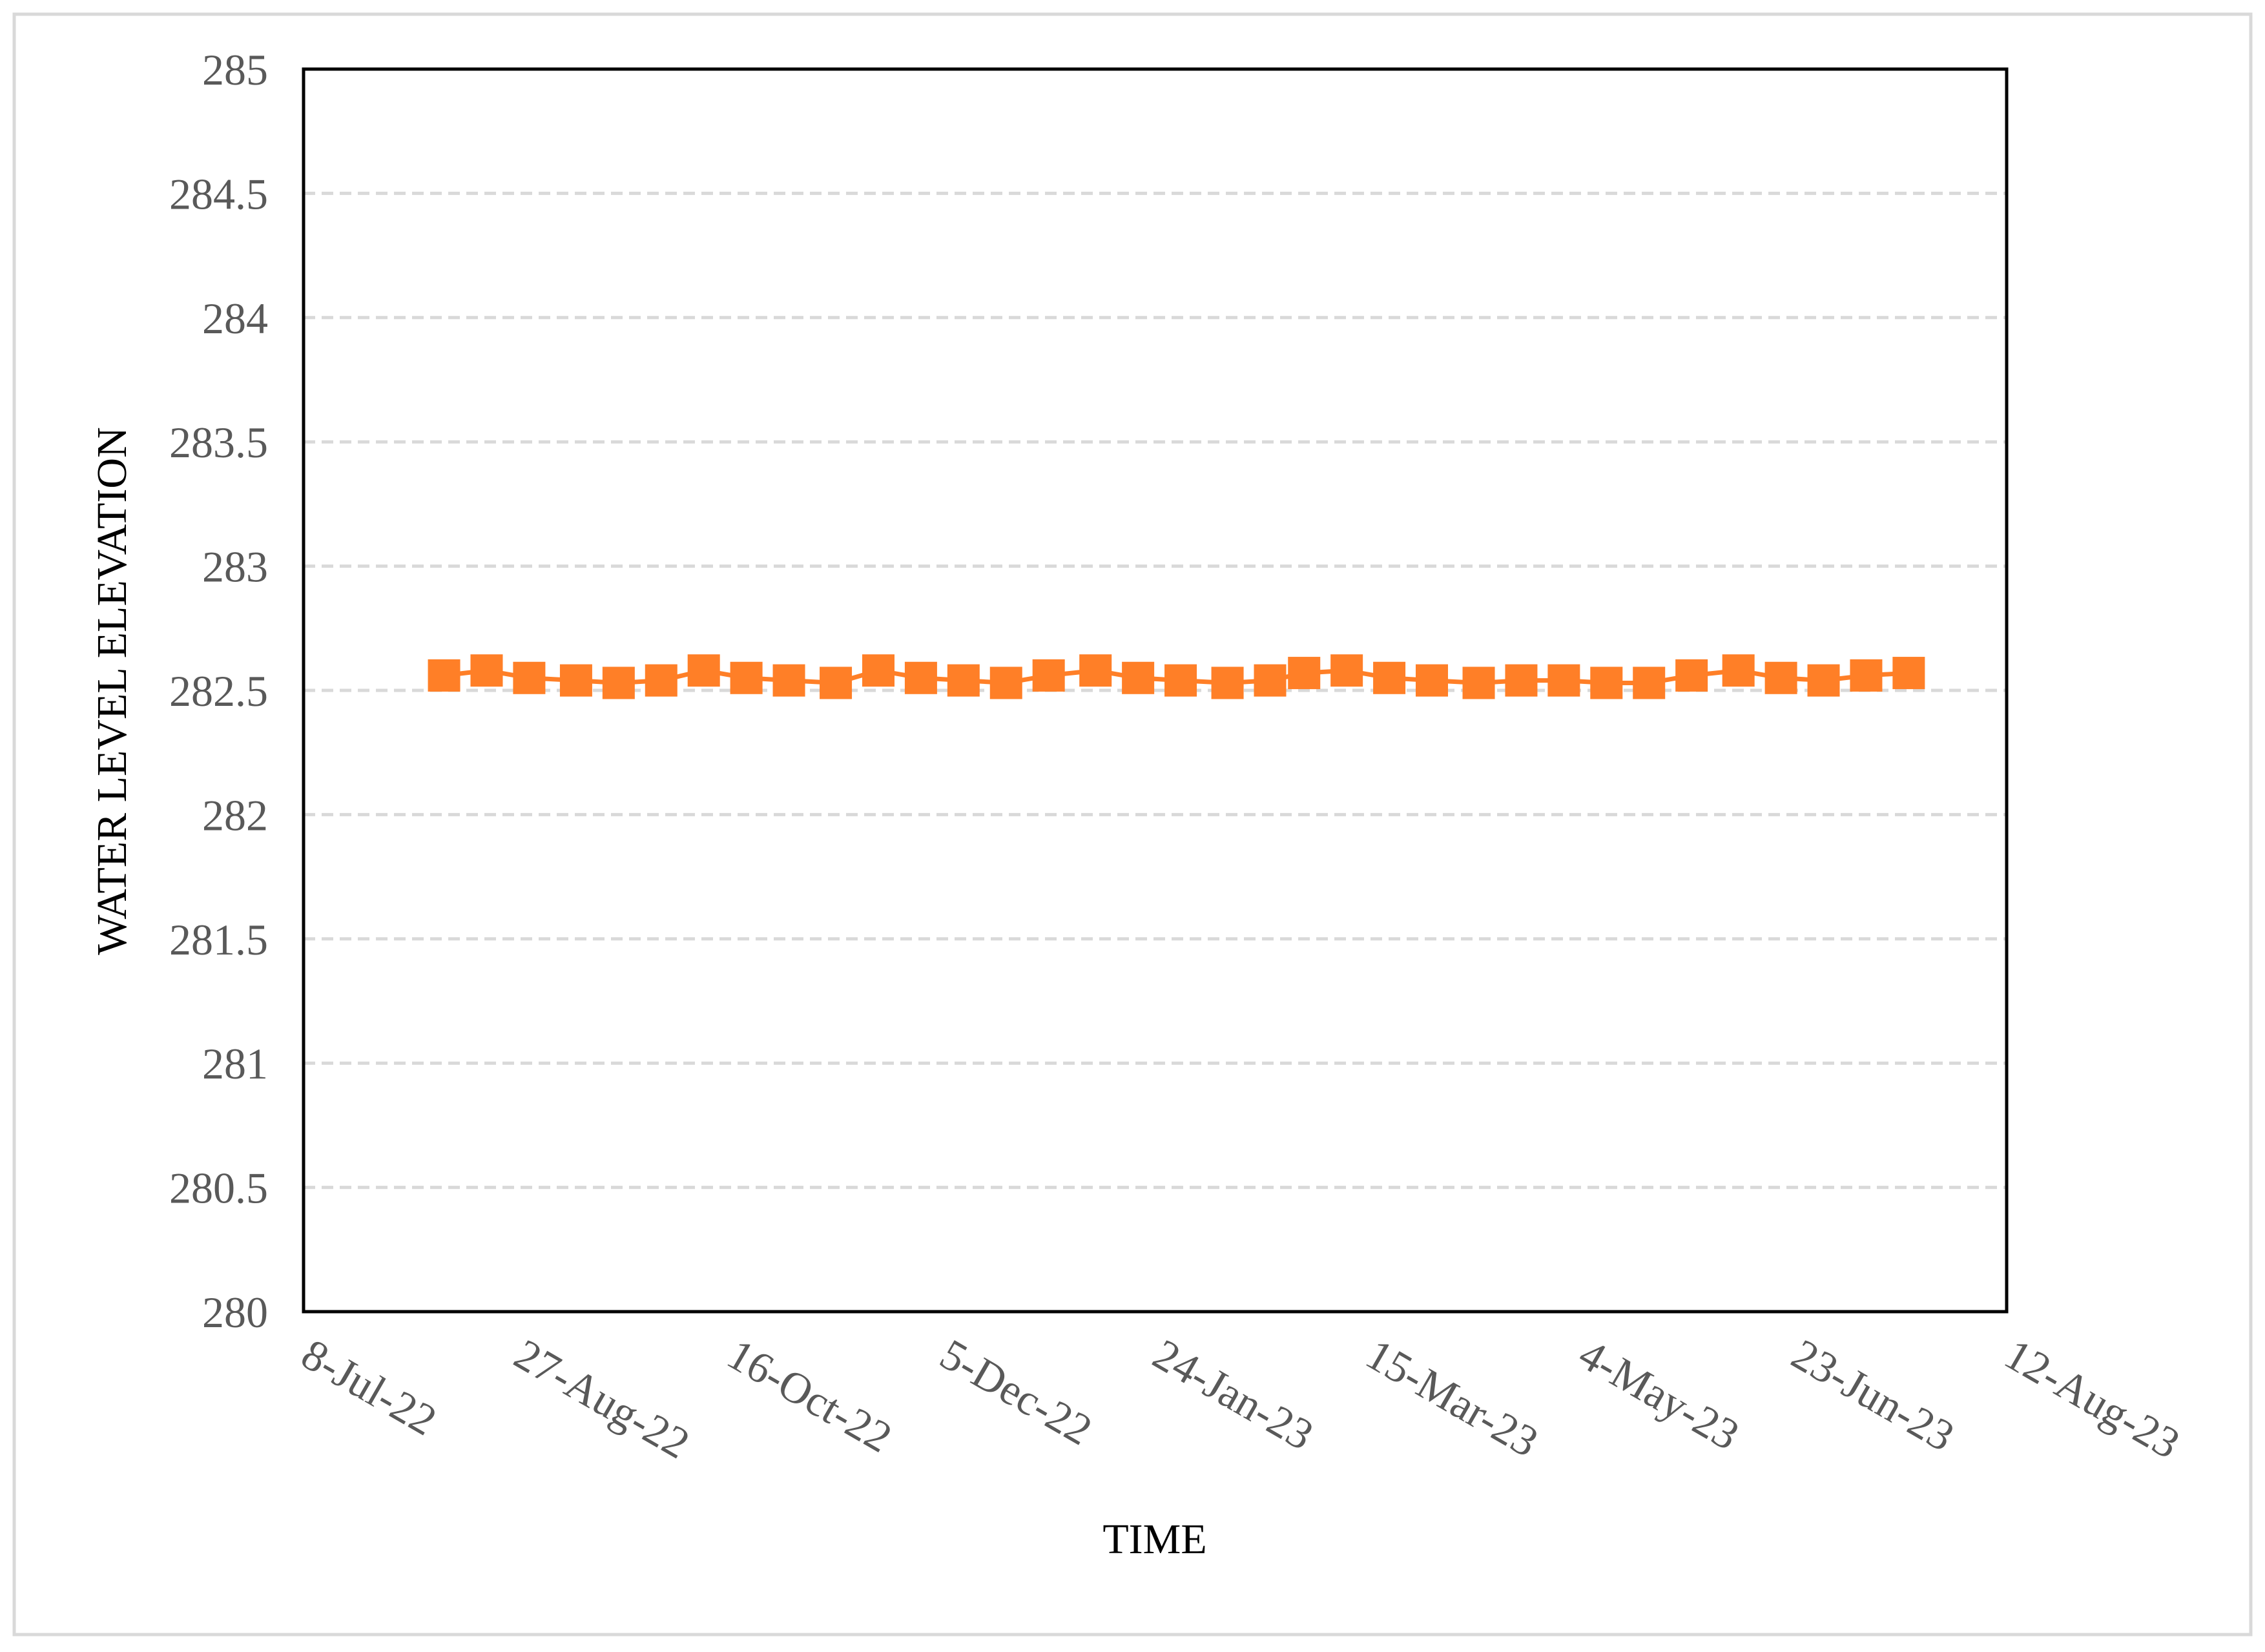  I want to click on y-tick-label: 280.5, so click(218, 1188).